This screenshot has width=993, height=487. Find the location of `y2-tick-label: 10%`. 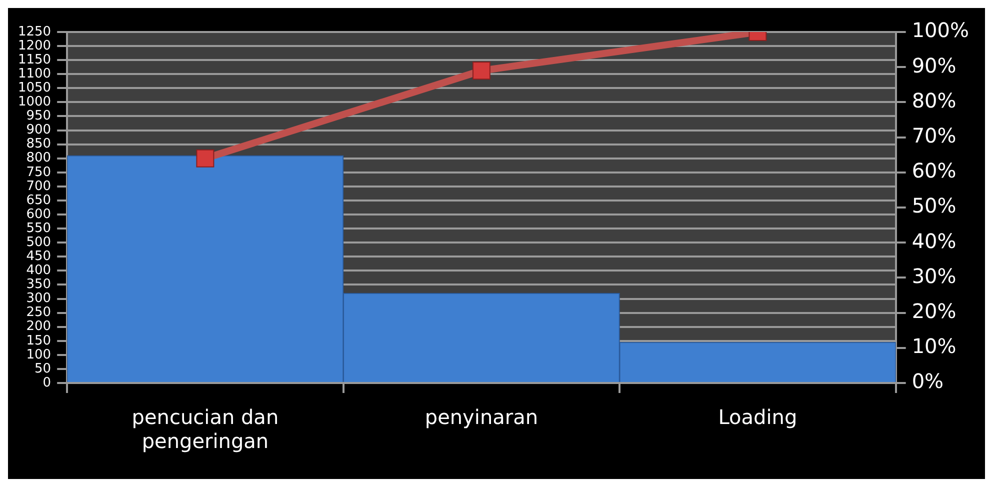

y2-tick-label: 10% is located at coordinates (934, 346).